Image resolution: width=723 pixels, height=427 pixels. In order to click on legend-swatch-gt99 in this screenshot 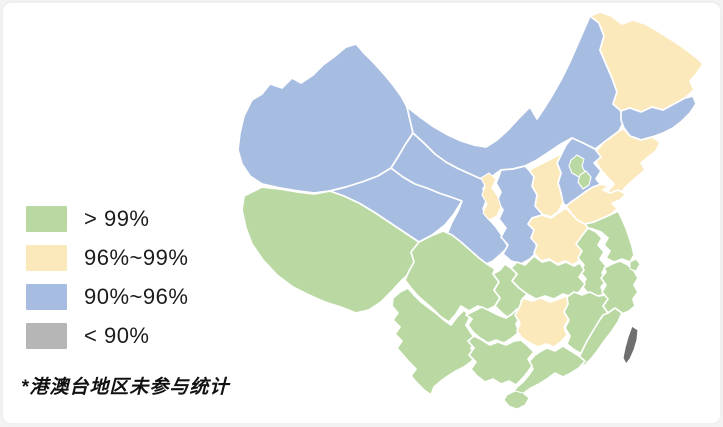, I will do `click(46, 219)`.